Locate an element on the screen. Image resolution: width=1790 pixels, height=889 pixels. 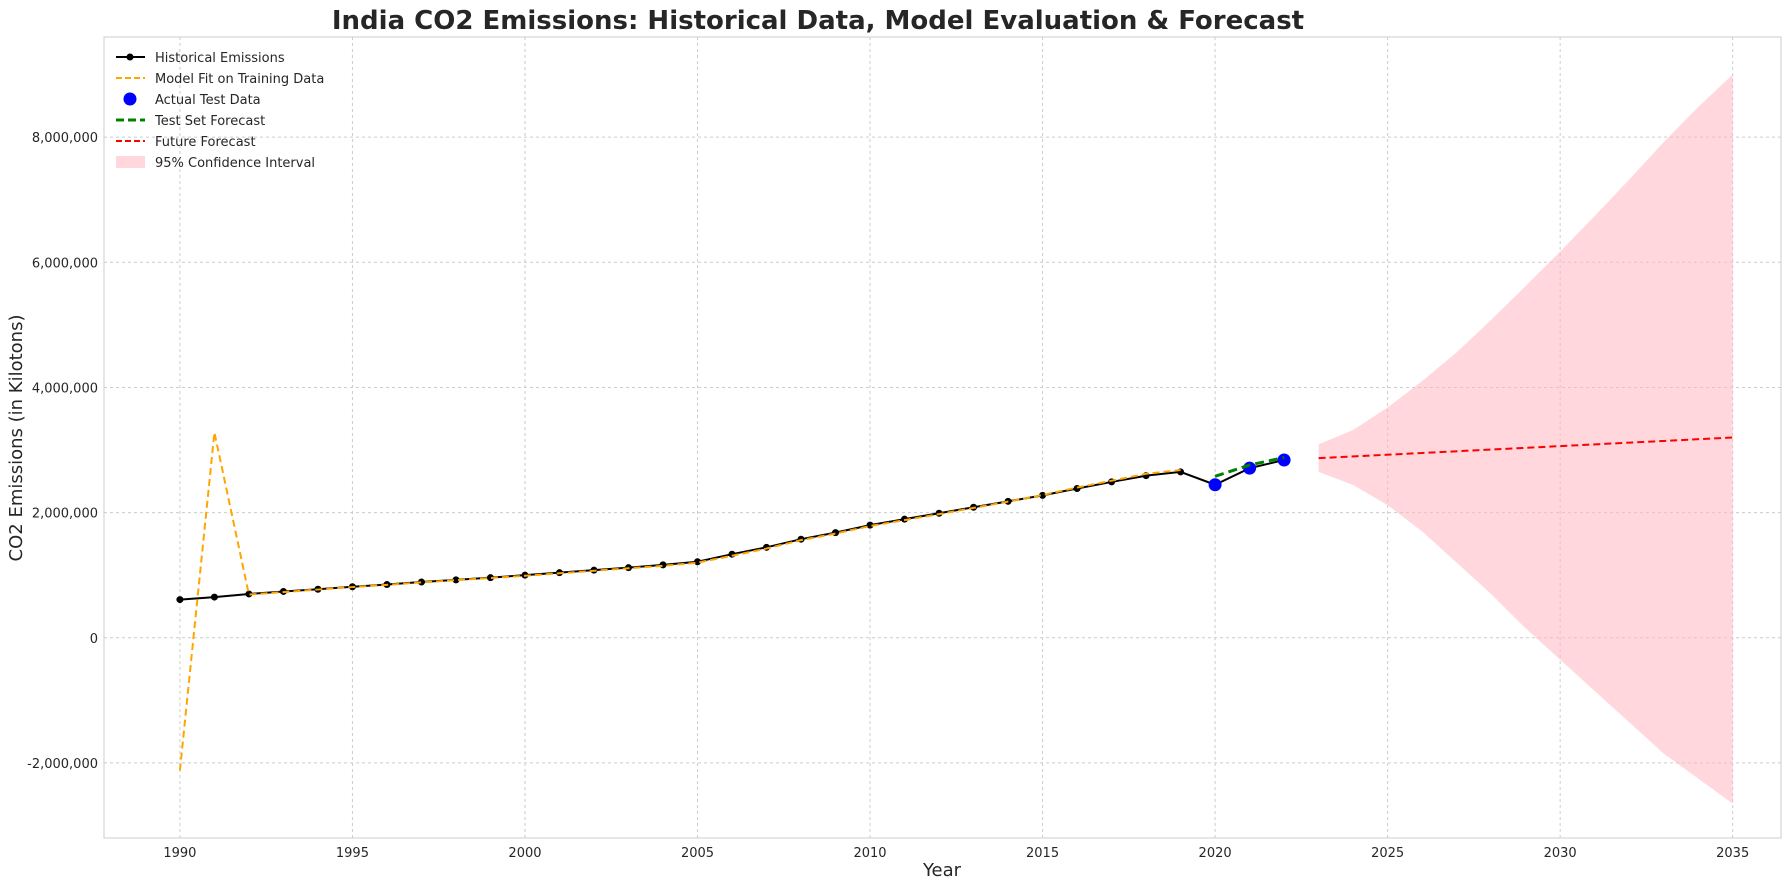
x-tick-label: 2025 is located at coordinates (1387, 853).